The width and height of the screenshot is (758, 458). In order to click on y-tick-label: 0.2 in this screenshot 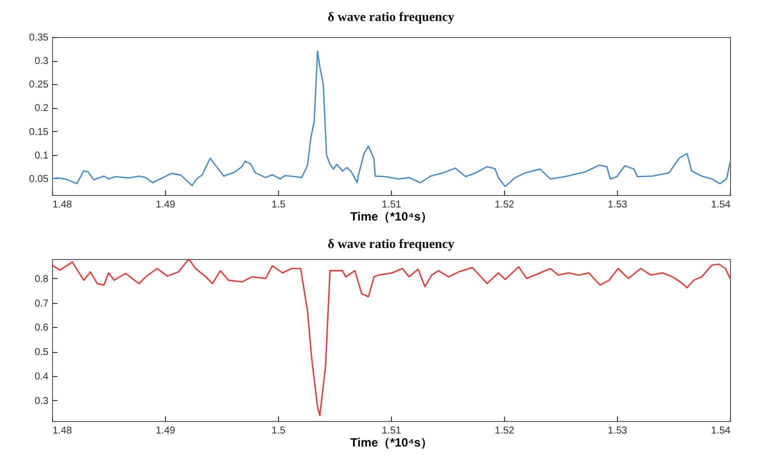, I will do `click(41, 108)`.